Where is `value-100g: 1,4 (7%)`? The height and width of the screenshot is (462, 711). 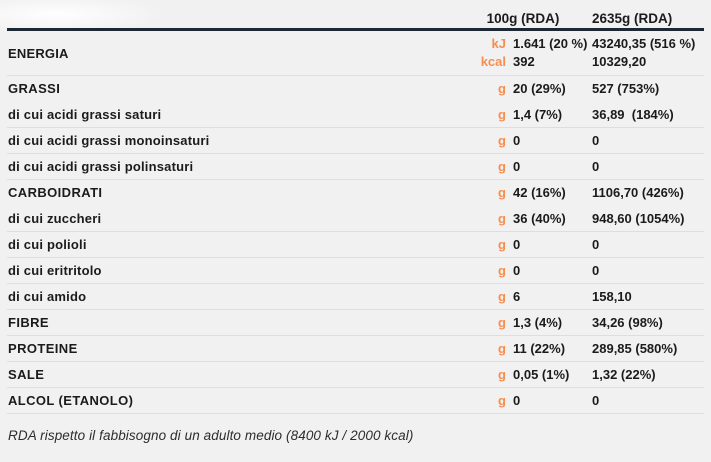
value-100g: 1,4 (7%) is located at coordinates (538, 114).